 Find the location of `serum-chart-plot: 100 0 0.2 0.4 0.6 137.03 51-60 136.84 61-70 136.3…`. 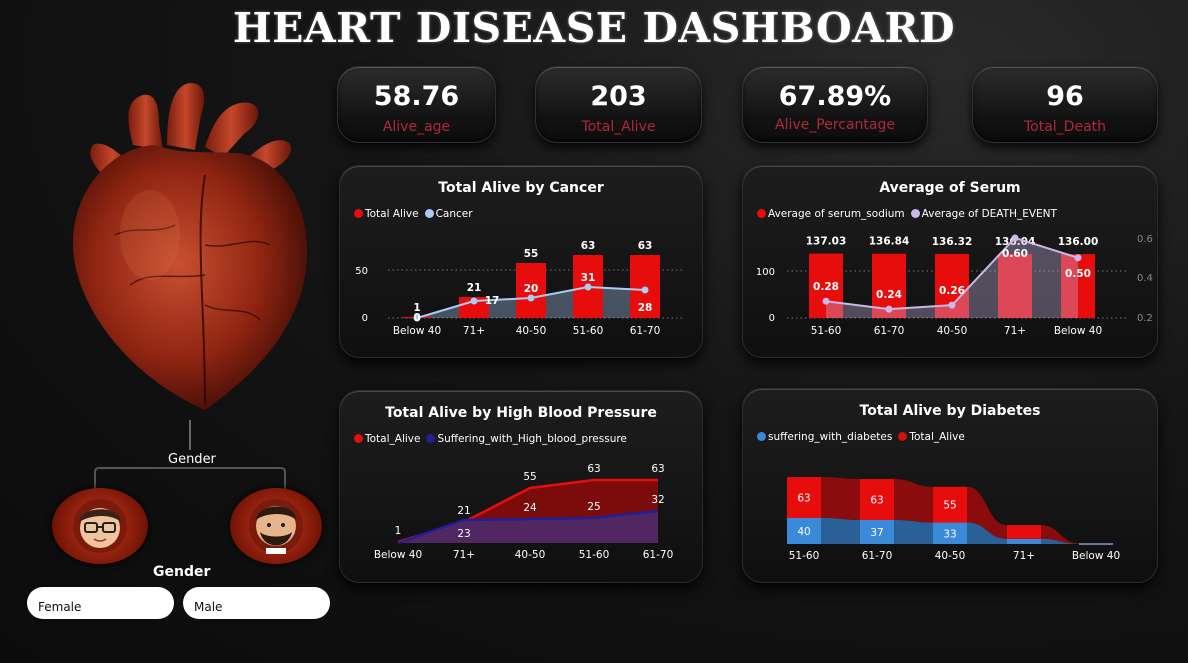

serum-chart-plot: 100 0 0.2 0.4 0.6 137.03 51-60 136.84 61-70 136.3… is located at coordinates (954, 285).